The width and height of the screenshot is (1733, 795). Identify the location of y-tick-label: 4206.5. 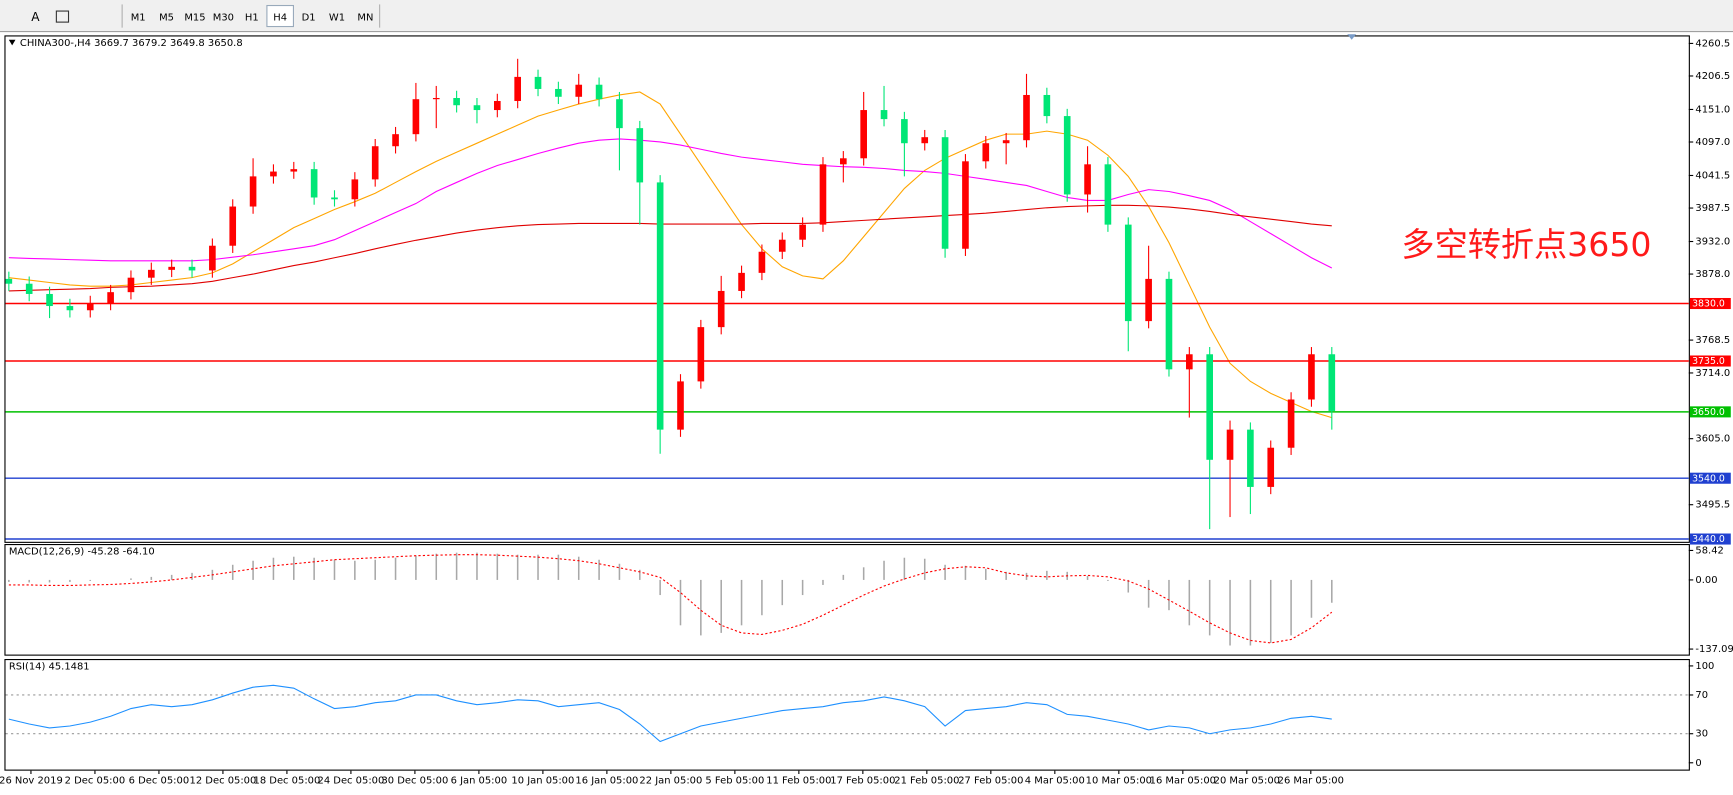
(1712, 76).